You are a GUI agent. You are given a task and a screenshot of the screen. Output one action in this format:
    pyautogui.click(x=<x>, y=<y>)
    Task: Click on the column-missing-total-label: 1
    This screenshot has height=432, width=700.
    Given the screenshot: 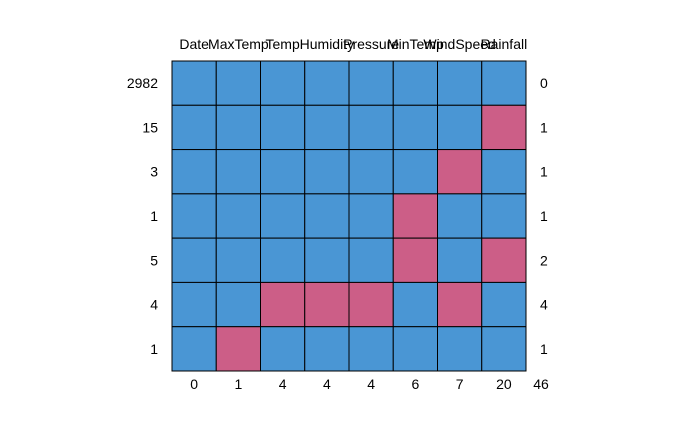 What is the action you would take?
    pyautogui.click(x=238, y=384)
    